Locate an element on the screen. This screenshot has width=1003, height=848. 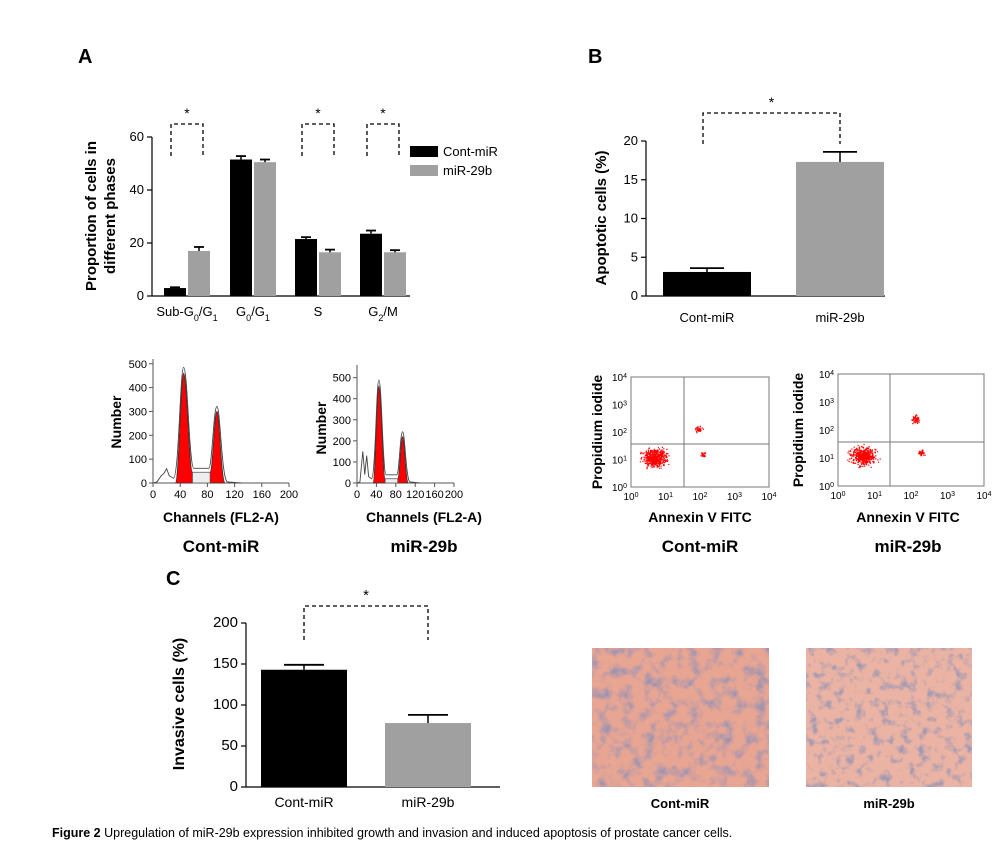
scatter-y-tick-label: 10³ is located at coordinates (619, 406).